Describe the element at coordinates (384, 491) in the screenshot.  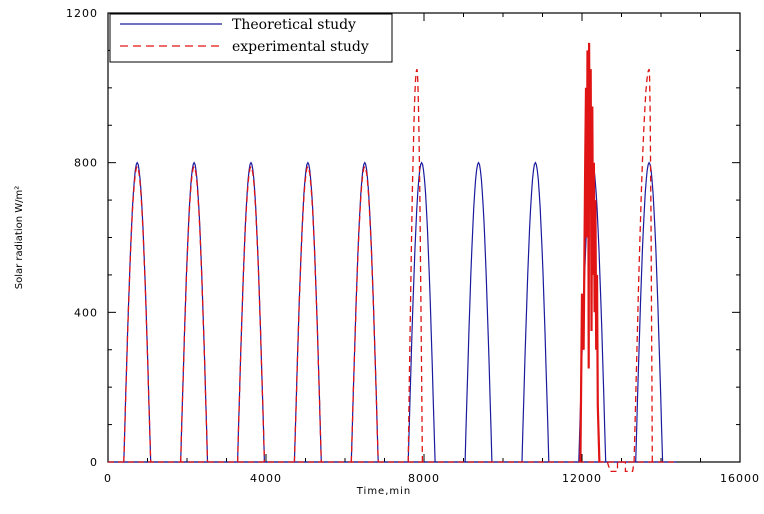
I see `x-axis-title: Time,min` at that location.